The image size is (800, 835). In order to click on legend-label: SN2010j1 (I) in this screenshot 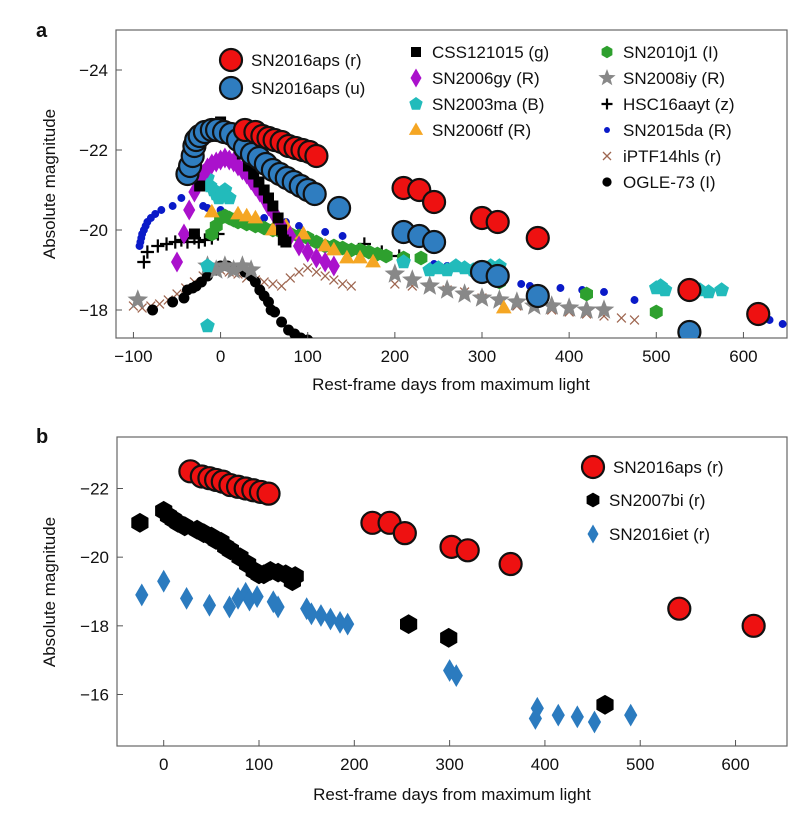, I will do `click(670, 52)`.